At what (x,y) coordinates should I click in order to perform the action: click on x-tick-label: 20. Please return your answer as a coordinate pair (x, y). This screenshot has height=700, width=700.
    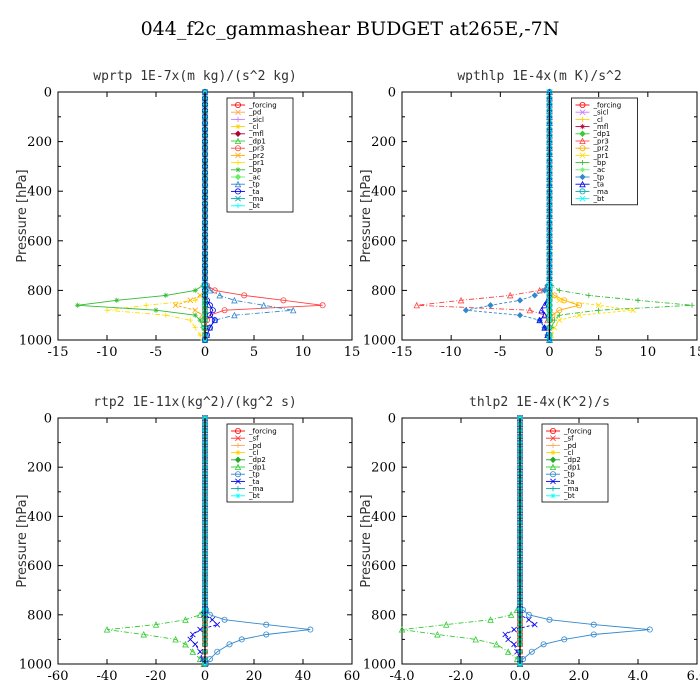
    Looking at the image, I should click on (254, 676).